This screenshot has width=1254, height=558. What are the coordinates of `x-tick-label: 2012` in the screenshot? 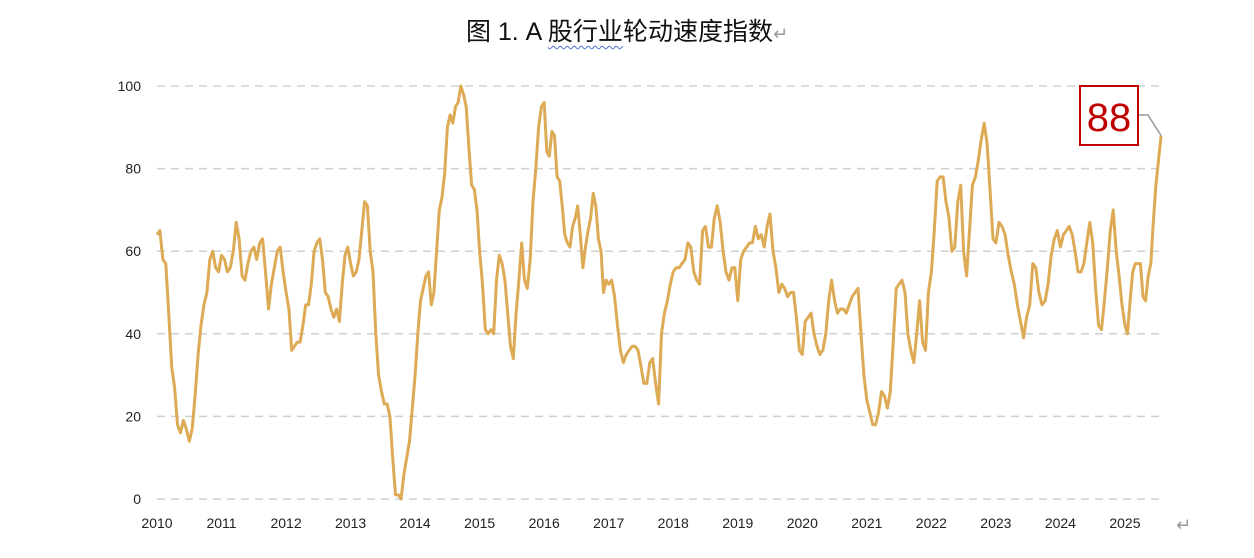 It's located at (285, 523).